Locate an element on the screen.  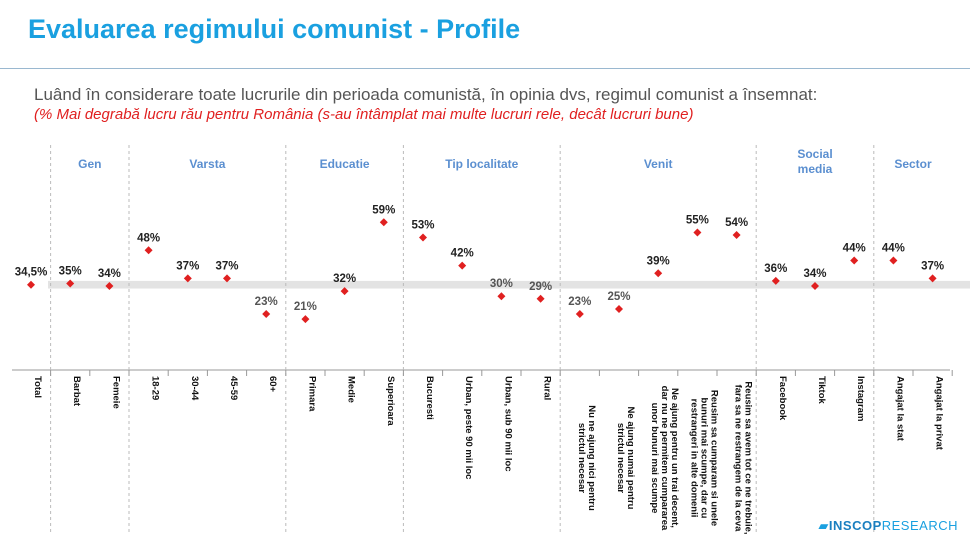
category-label: Primara is located at coordinates (311, 394).